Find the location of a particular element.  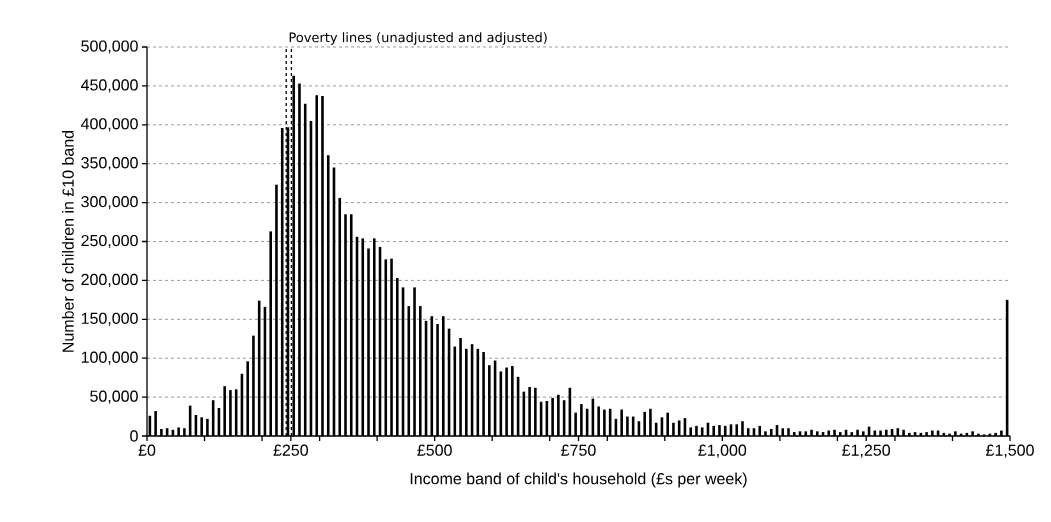

x-tick-label: £750 is located at coordinates (578, 450).